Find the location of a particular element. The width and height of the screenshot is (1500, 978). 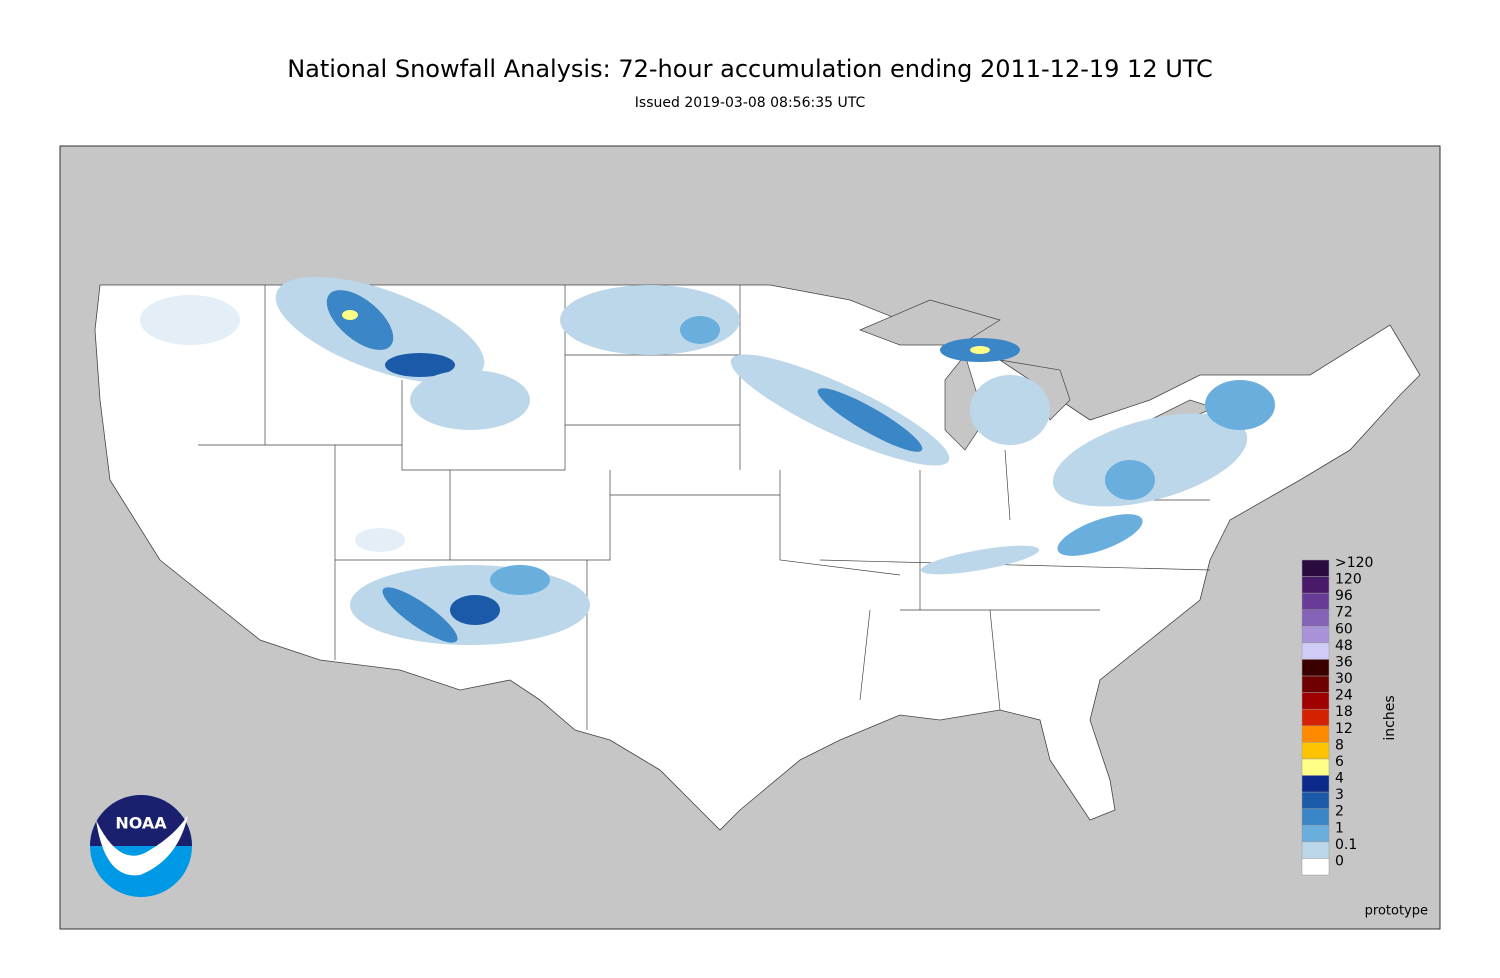

legend-label: 0.1 is located at coordinates (1346, 845).